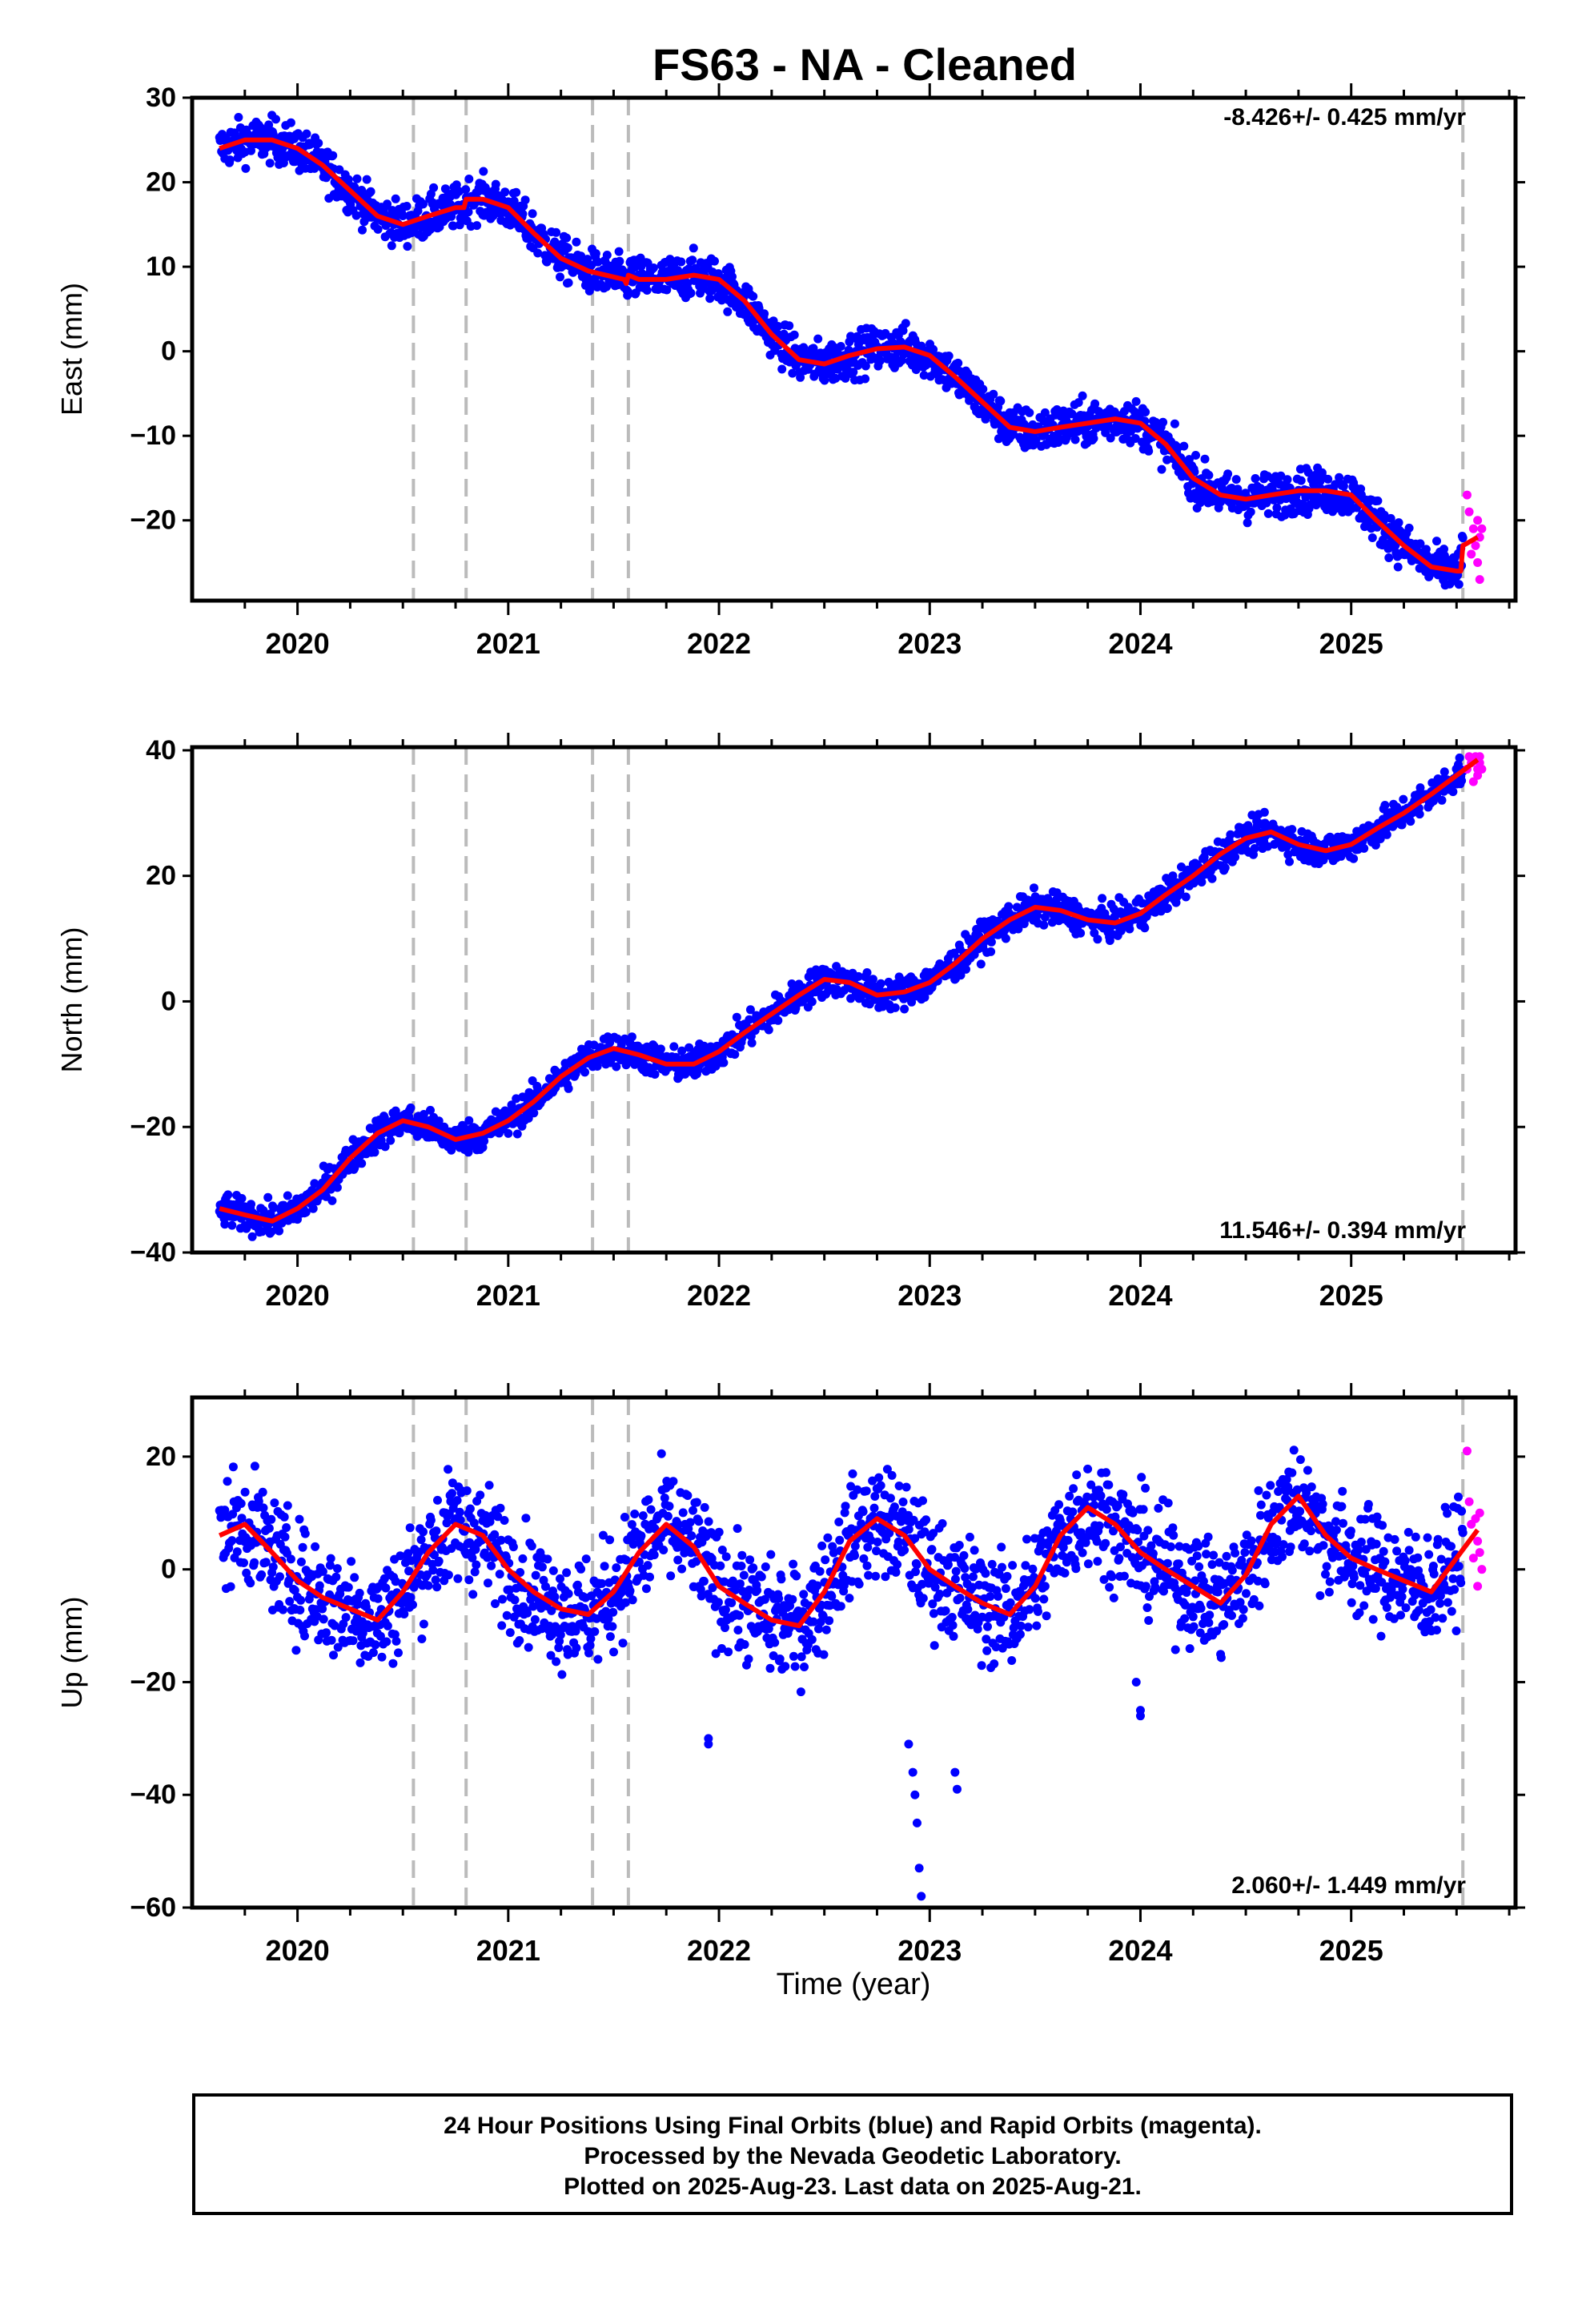 This screenshot has width=1582, height=2324. I want to click on north-rate-label: 11.546+/- 0.394 mm/yr, so click(1342, 1230).